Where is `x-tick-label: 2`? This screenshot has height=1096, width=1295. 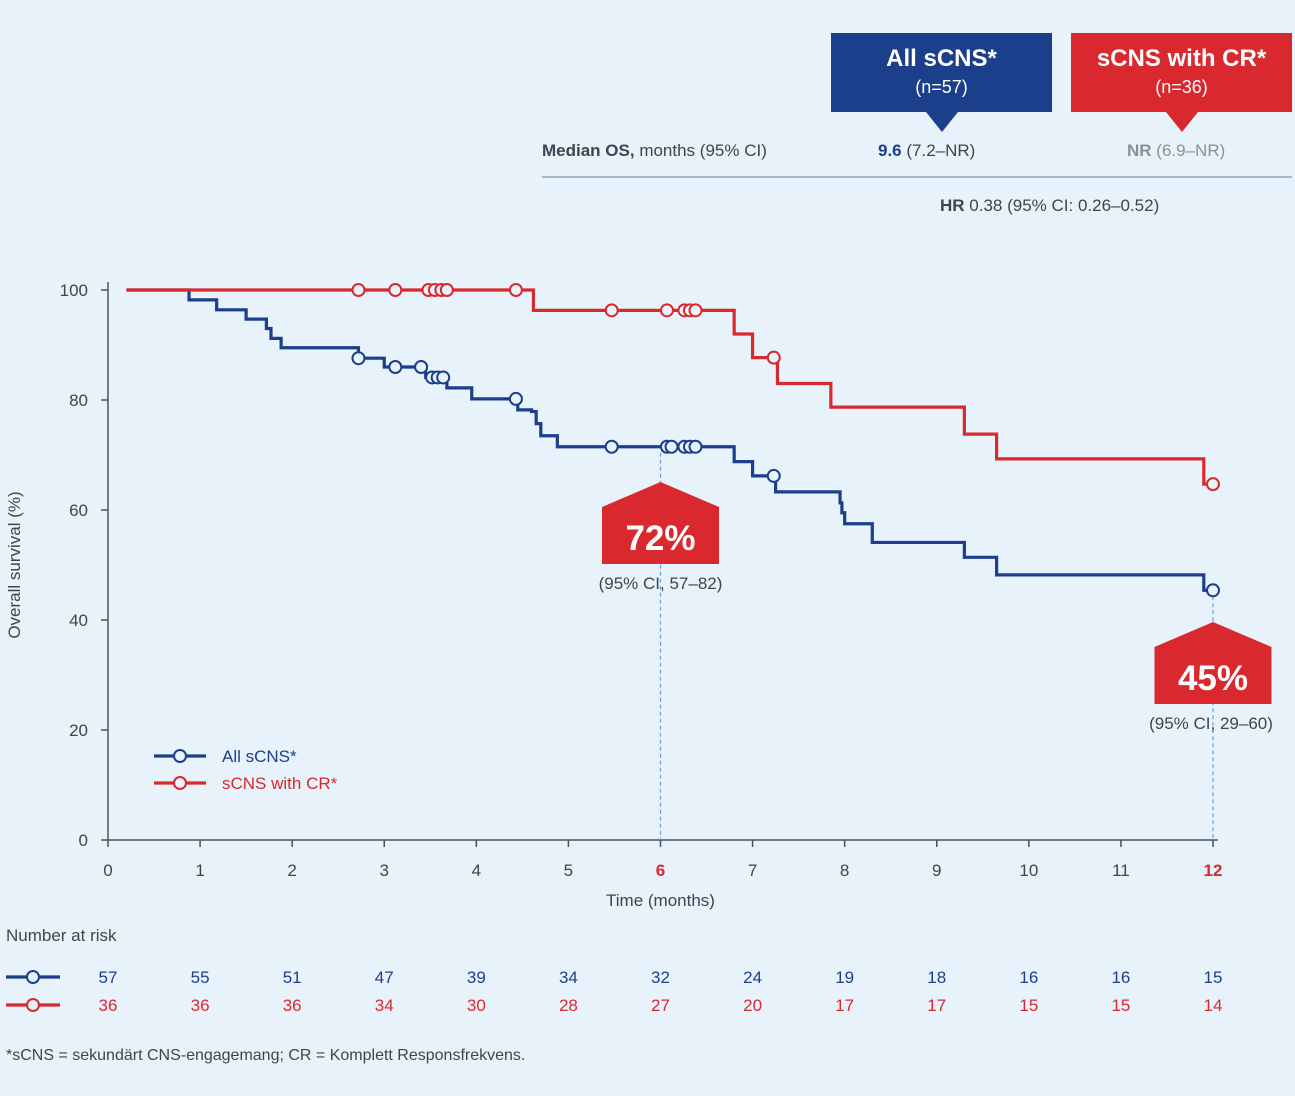
x-tick-label: 2 is located at coordinates (291, 870).